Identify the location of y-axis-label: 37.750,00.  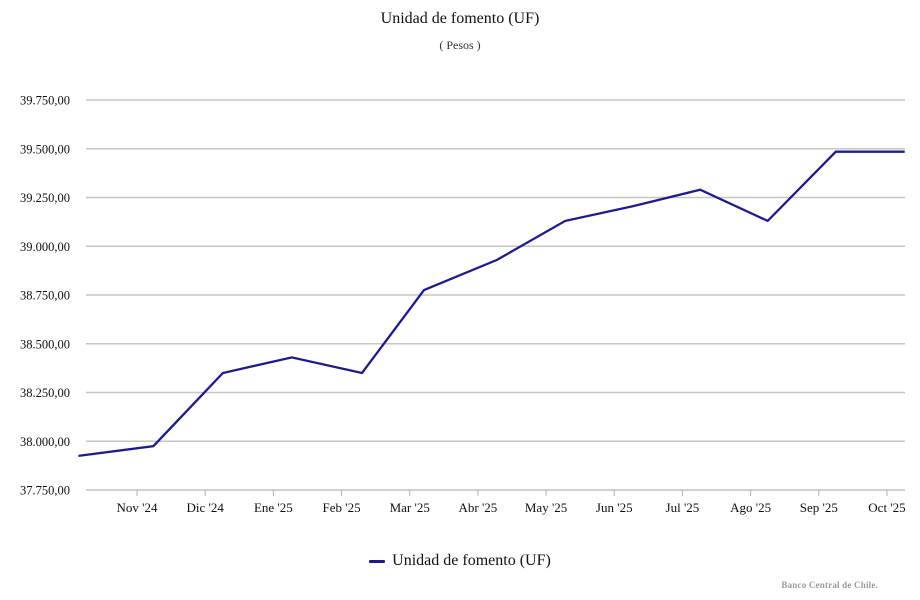
(45, 491).